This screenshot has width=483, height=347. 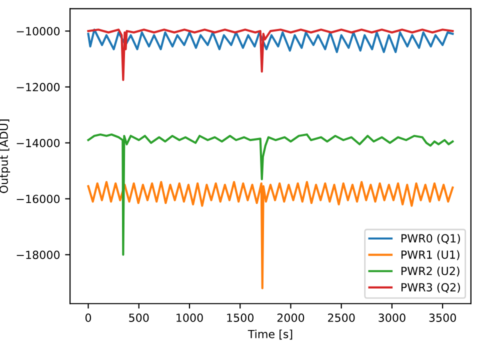 What do you see at coordinates (431, 287) in the screenshot?
I see `legend-label: PWR3 (Q2)` at bounding box center [431, 287].